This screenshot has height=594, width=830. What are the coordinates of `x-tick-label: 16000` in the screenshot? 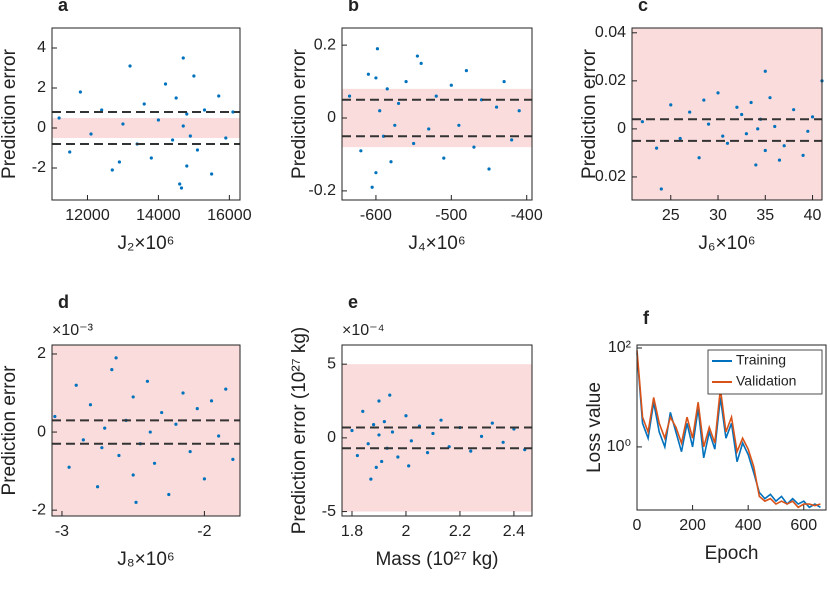 It's located at (229, 215).